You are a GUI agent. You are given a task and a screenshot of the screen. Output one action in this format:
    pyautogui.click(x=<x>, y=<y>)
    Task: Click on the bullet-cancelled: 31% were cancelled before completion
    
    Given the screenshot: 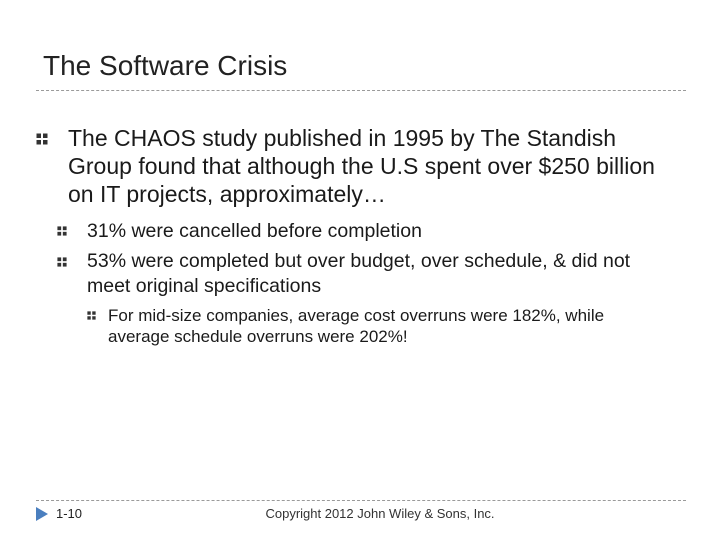 What is the action you would take?
    pyautogui.click(x=254, y=231)
    